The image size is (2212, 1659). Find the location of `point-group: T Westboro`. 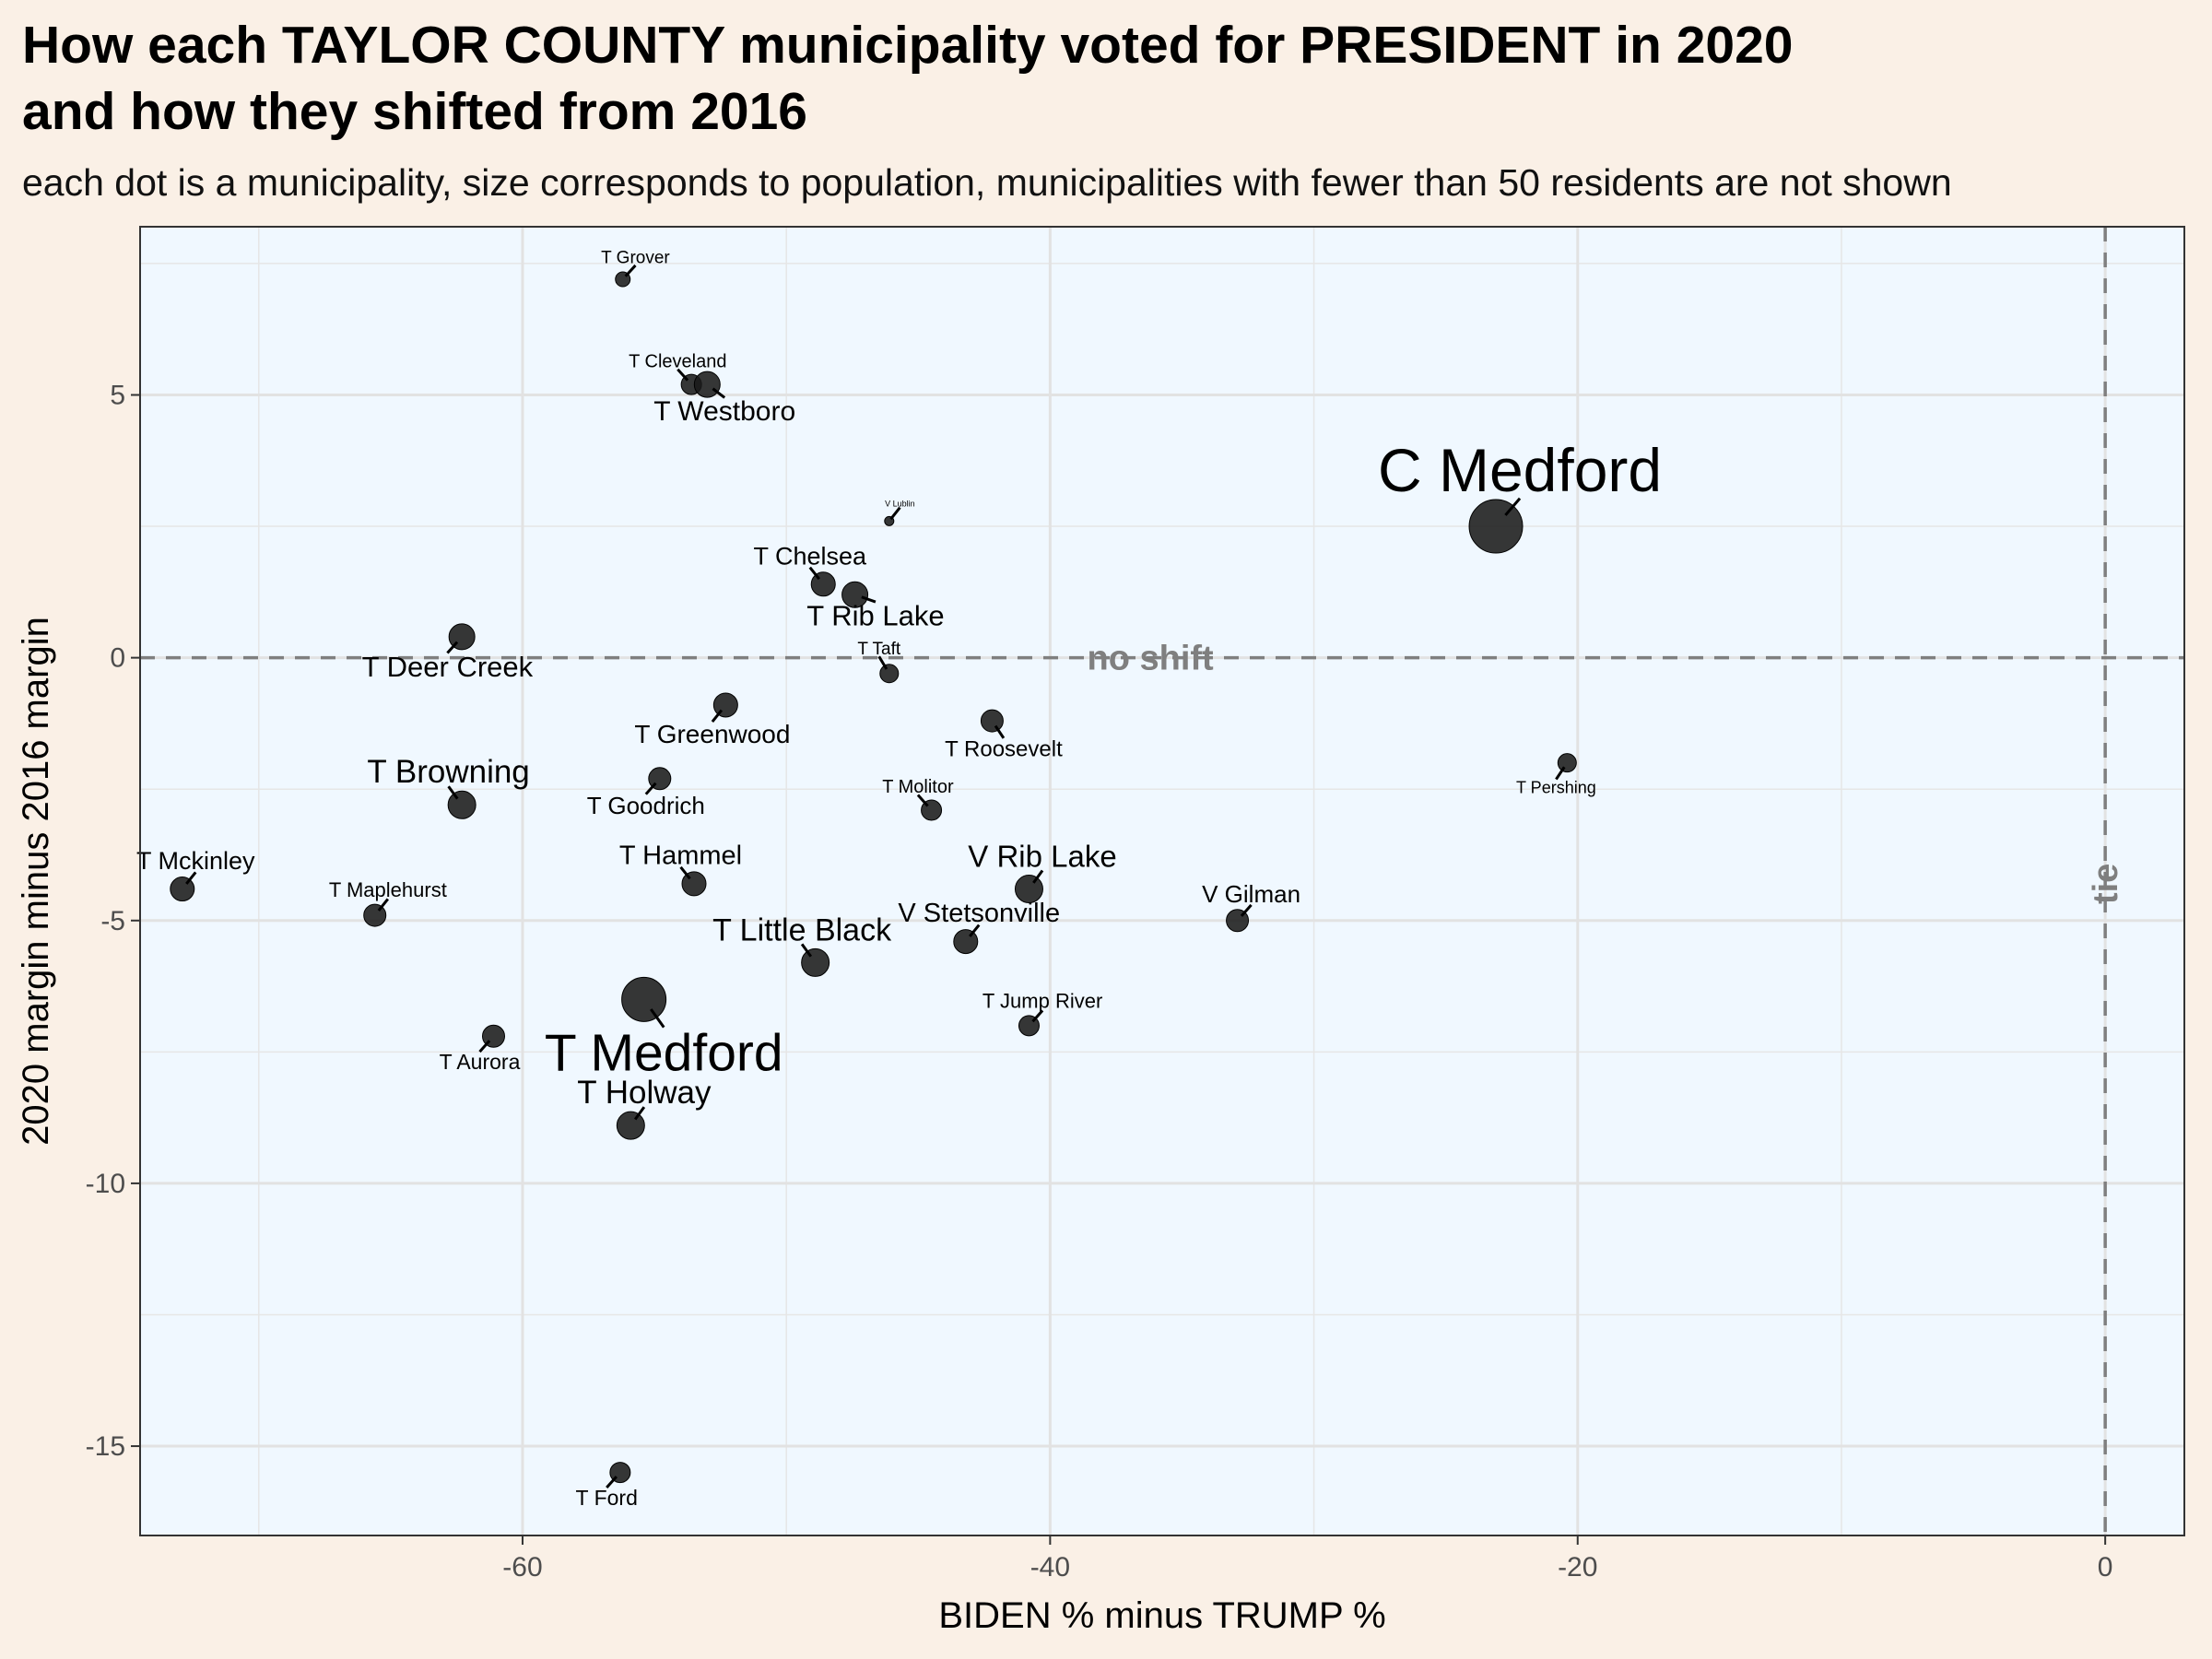

point-group: T Westboro is located at coordinates (724, 399).